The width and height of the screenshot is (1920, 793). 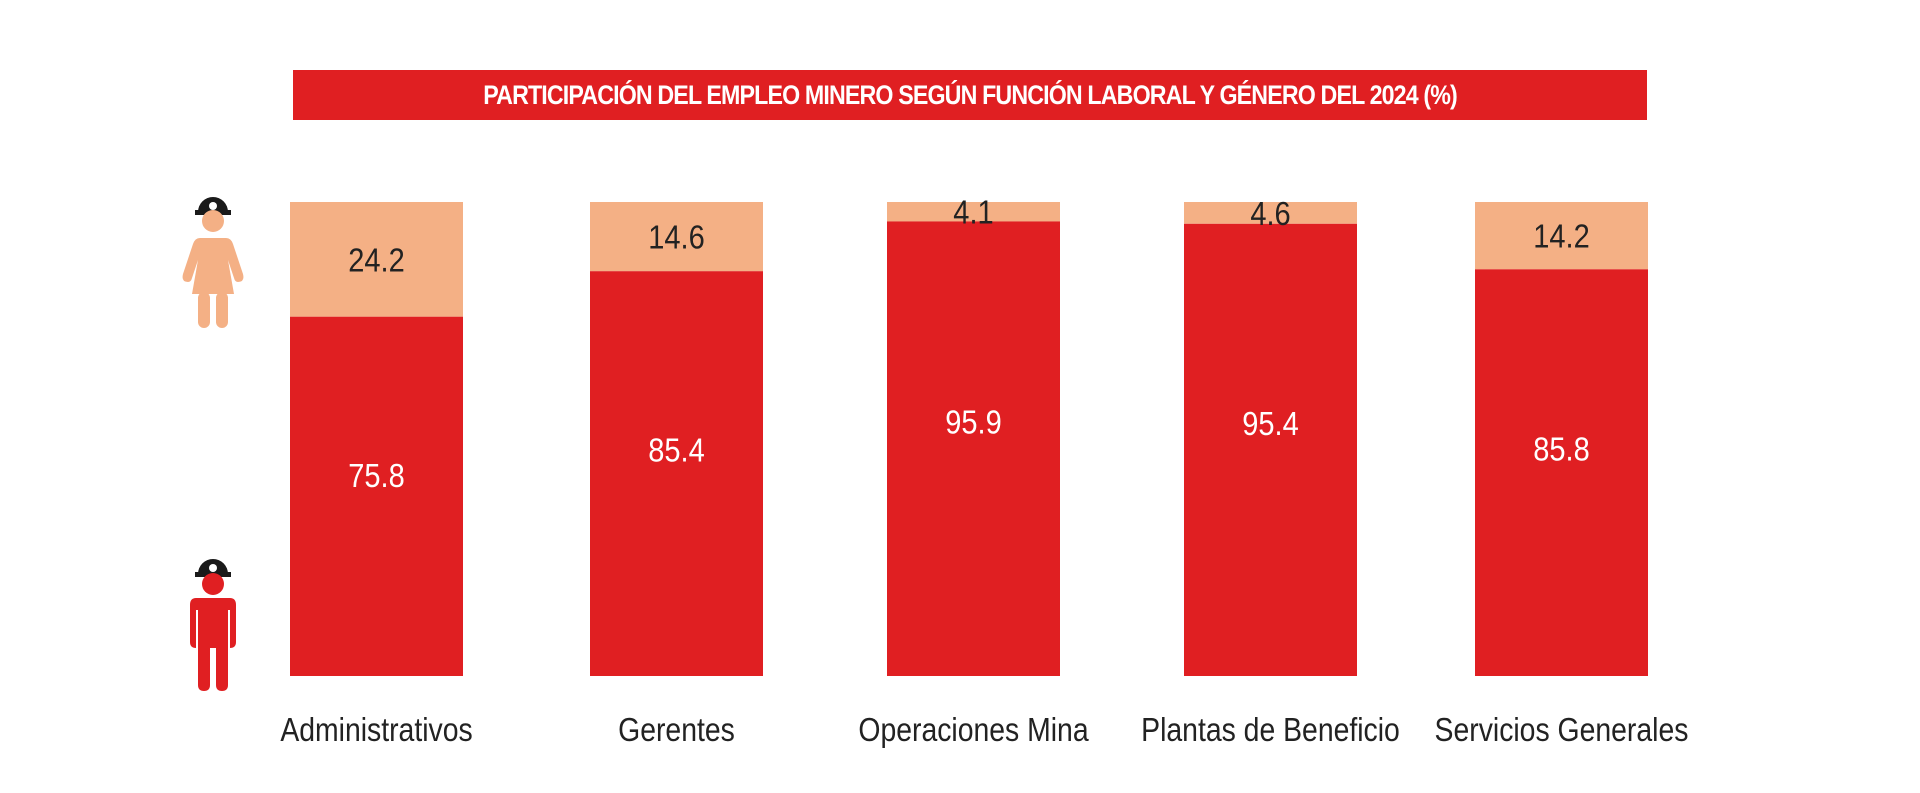 I want to click on data-label-men: 95.4, so click(x=1270, y=423).